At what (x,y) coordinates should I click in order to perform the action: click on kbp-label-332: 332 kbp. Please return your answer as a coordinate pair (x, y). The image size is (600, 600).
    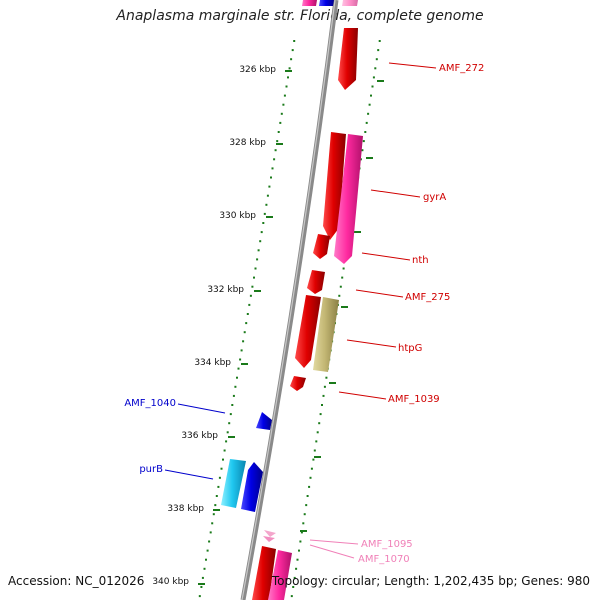
    Looking at the image, I should click on (225, 290).